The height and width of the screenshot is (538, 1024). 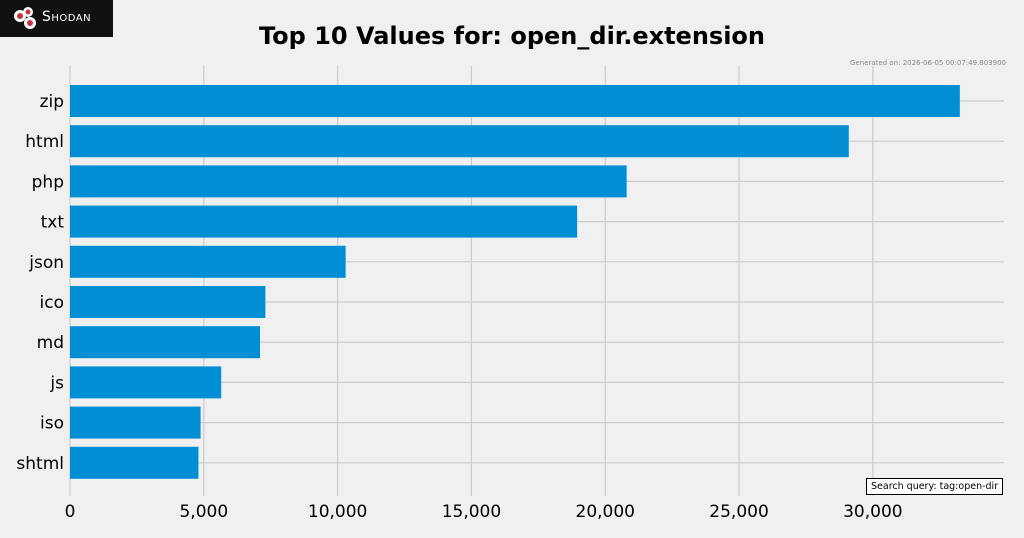 I want to click on y-tick-label: js, so click(x=56, y=383).